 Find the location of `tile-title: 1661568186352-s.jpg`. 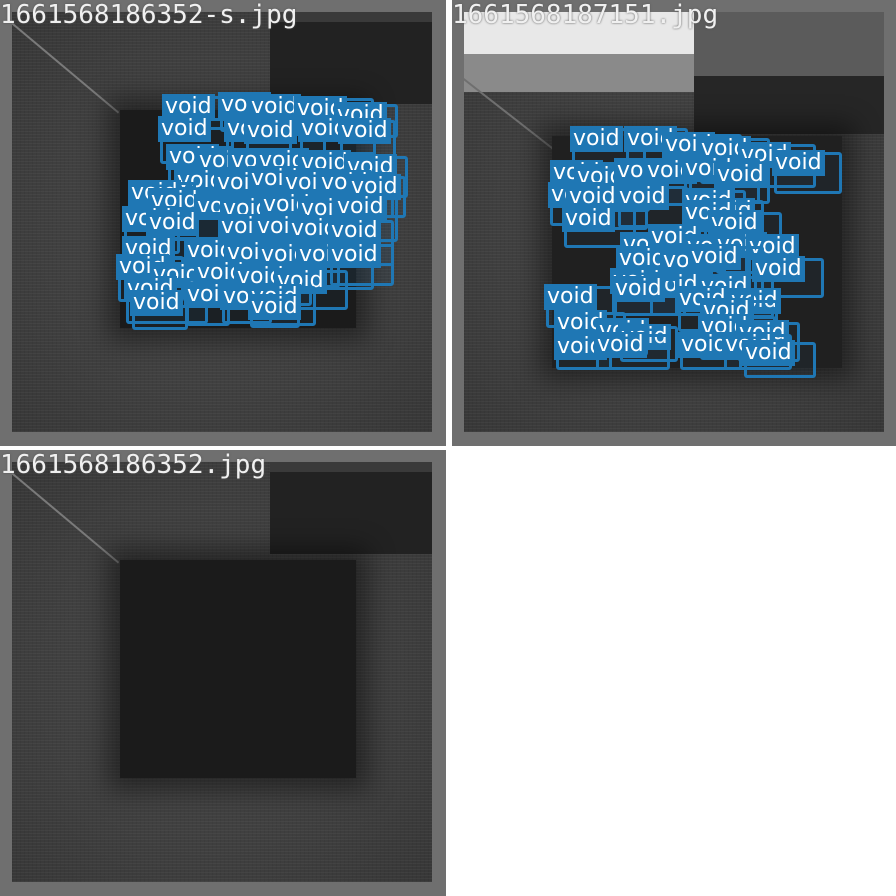

tile-title: 1661568186352-s.jpg is located at coordinates (149, 15).